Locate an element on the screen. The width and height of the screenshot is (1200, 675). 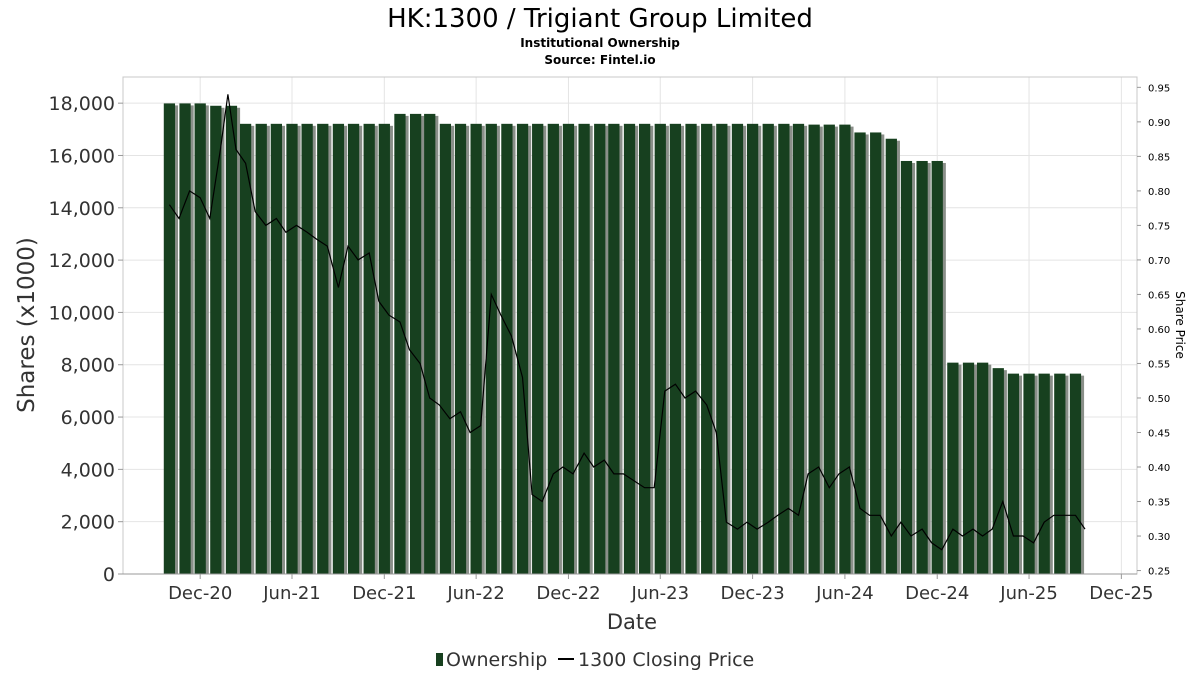
y-tick-label: 0 is located at coordinates (109, 575).